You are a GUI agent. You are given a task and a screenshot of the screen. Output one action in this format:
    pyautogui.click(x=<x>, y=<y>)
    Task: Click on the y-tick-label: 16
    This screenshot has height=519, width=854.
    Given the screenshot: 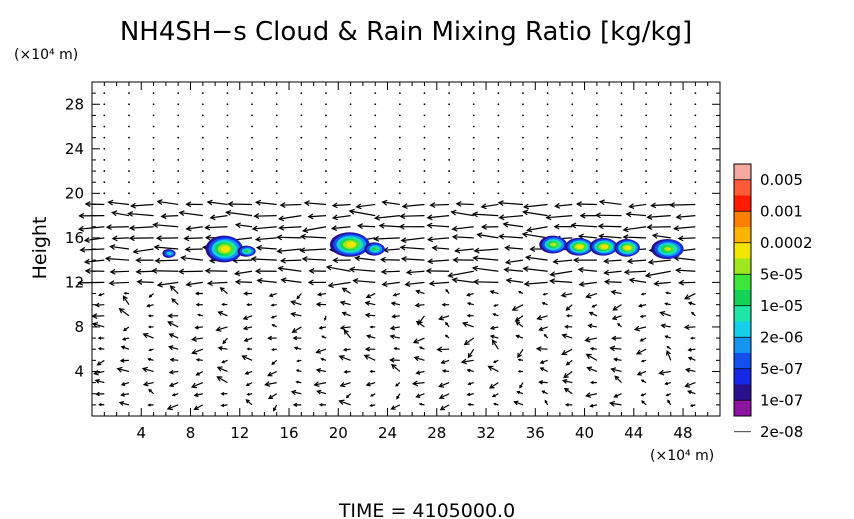 What is the action you would take?
    pyautogui.click(x=74, y=238)
    